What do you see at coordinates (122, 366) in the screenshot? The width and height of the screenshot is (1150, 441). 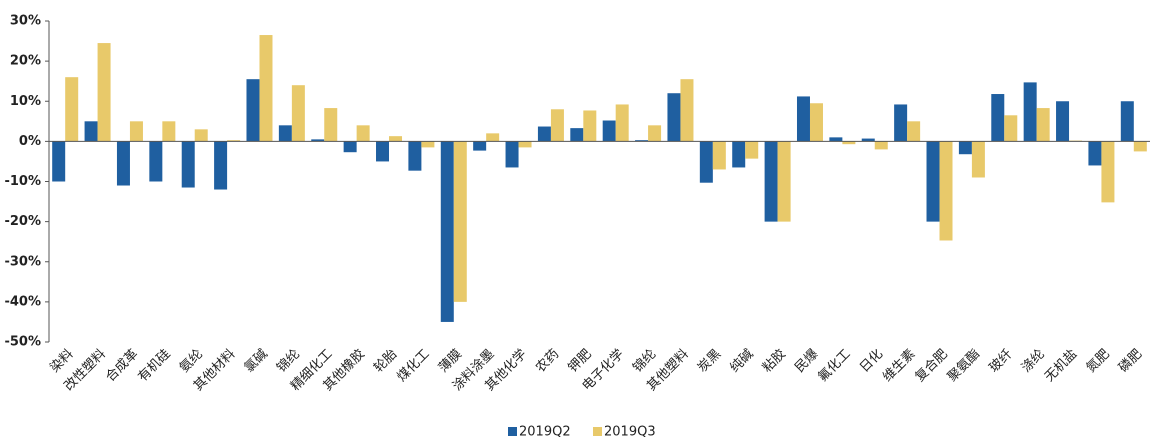 I see `x-tick-label: 合成革` at bounding box center [122, 366].